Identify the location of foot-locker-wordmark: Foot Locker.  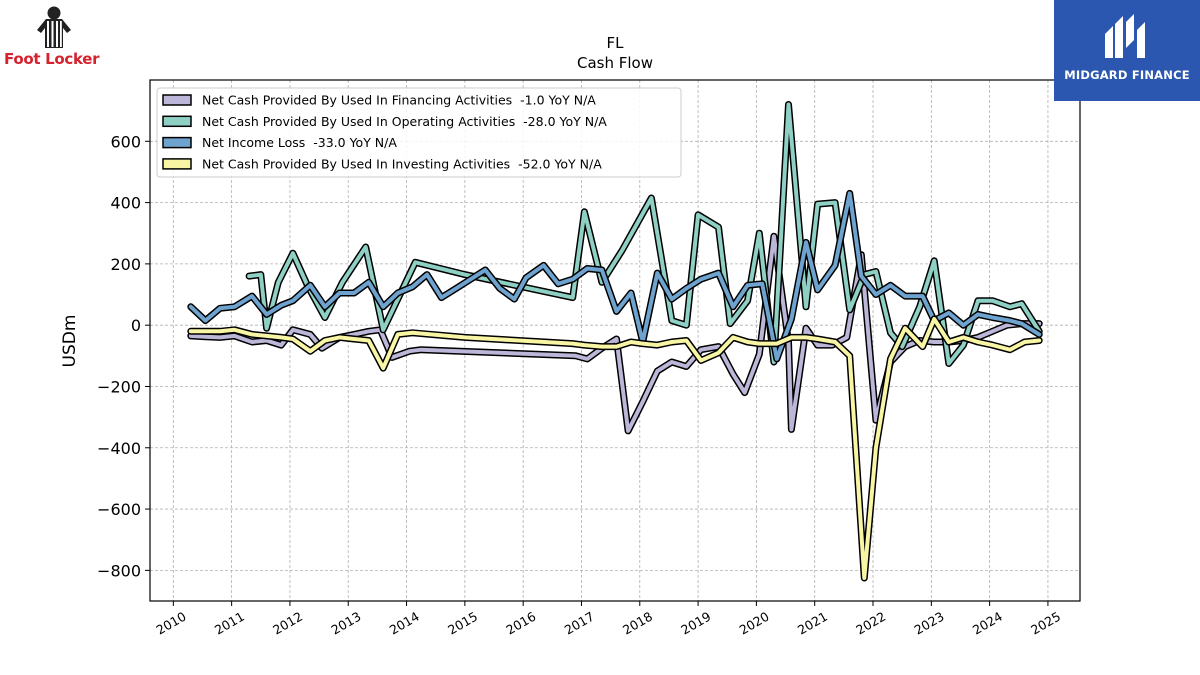
(52, 59).